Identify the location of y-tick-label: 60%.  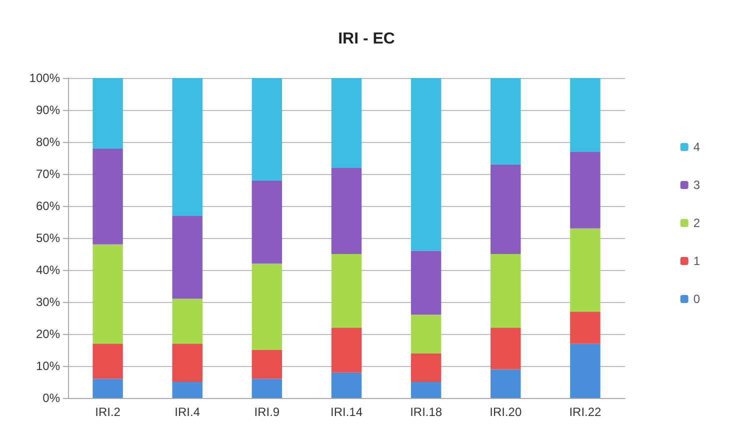
(48, 206).